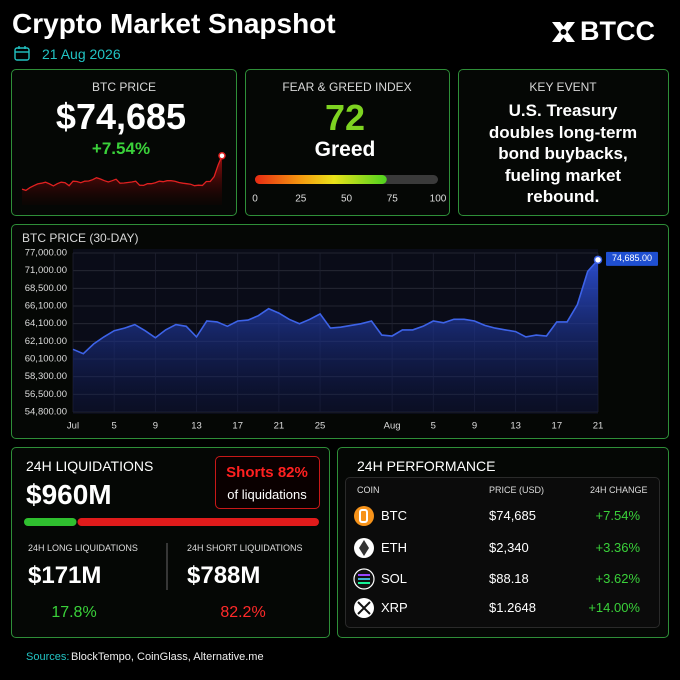 Image resolution: width=680 pixels, height=680 pixels. I want to click on page-title: Crypto Market Snapshot, so click(174, 23).